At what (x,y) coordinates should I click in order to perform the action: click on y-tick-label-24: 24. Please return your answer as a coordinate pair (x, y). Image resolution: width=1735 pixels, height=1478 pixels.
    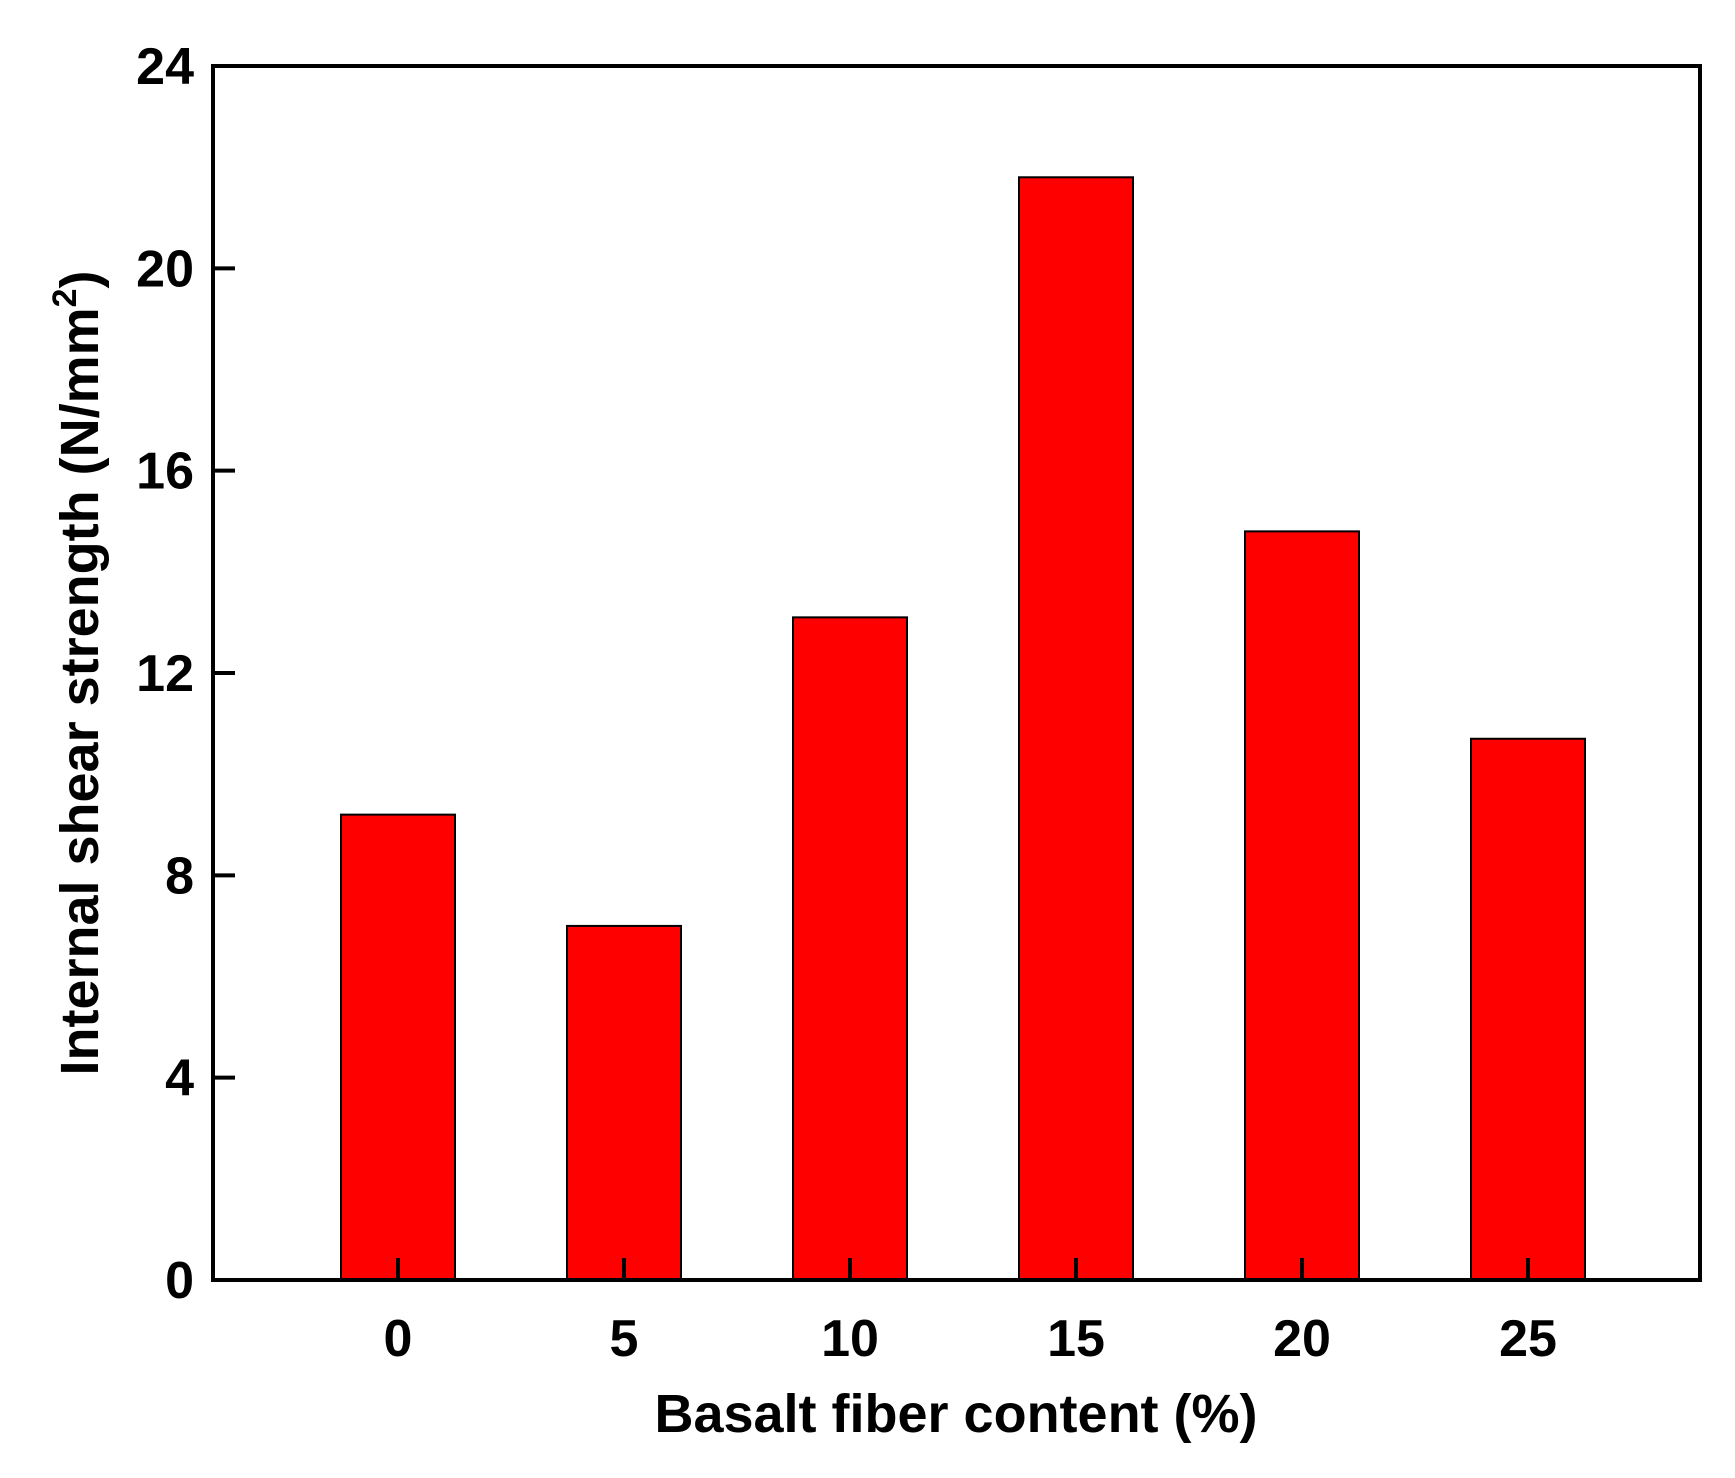
    Looking at the image, I should click on (165, 67).